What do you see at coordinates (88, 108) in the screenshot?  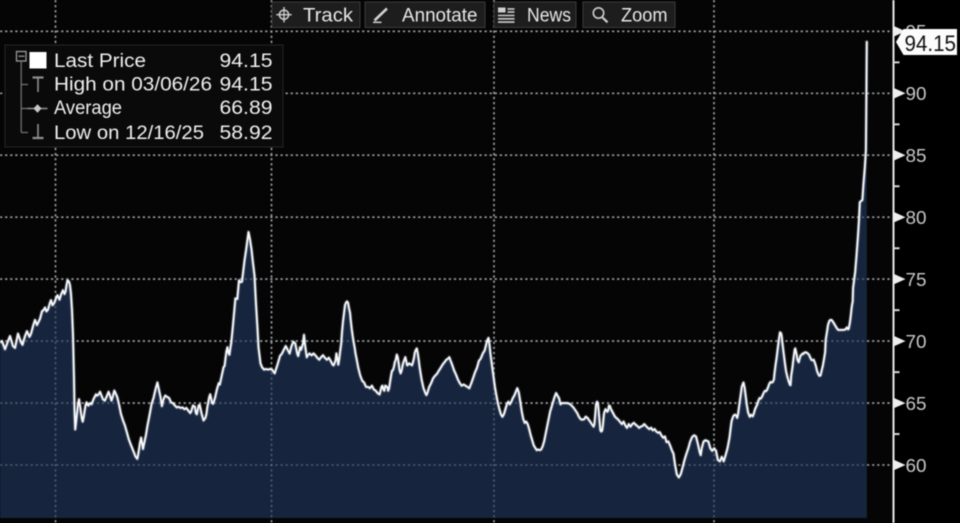 I see `svg-text: Average` at bounding box center [88, 108].